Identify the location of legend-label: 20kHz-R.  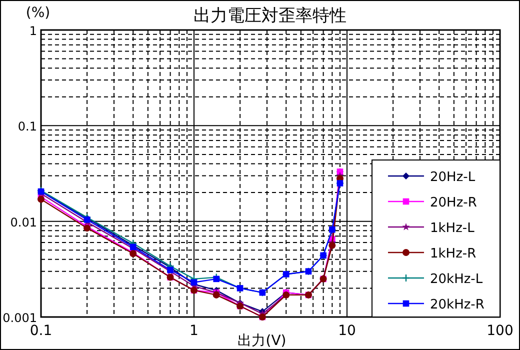
(457, 305).